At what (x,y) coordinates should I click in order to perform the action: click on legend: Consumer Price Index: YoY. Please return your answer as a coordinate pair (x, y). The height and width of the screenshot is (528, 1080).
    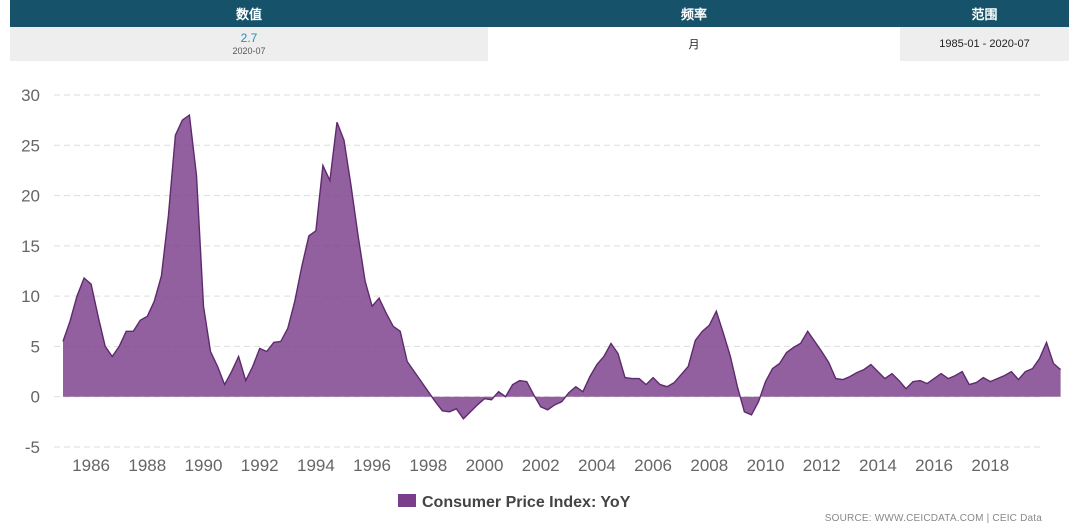
    Looking at the image, I should click on (514, 502).